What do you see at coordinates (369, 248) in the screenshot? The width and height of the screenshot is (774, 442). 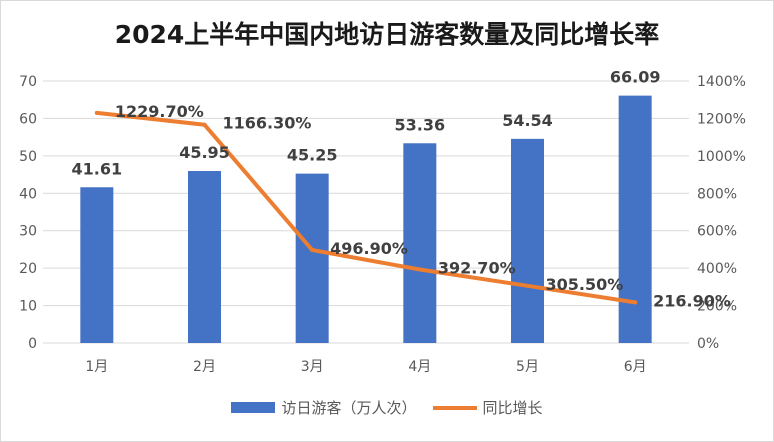 I see `line-data-label: 496.90%` at bounding box center [369, 248].